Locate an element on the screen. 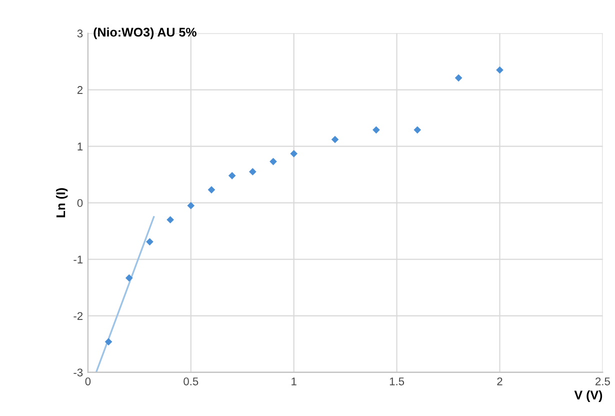 The height and width of the screenshot is (416, 615). y-tick-label: -2 is located at coordinates (78, 316).